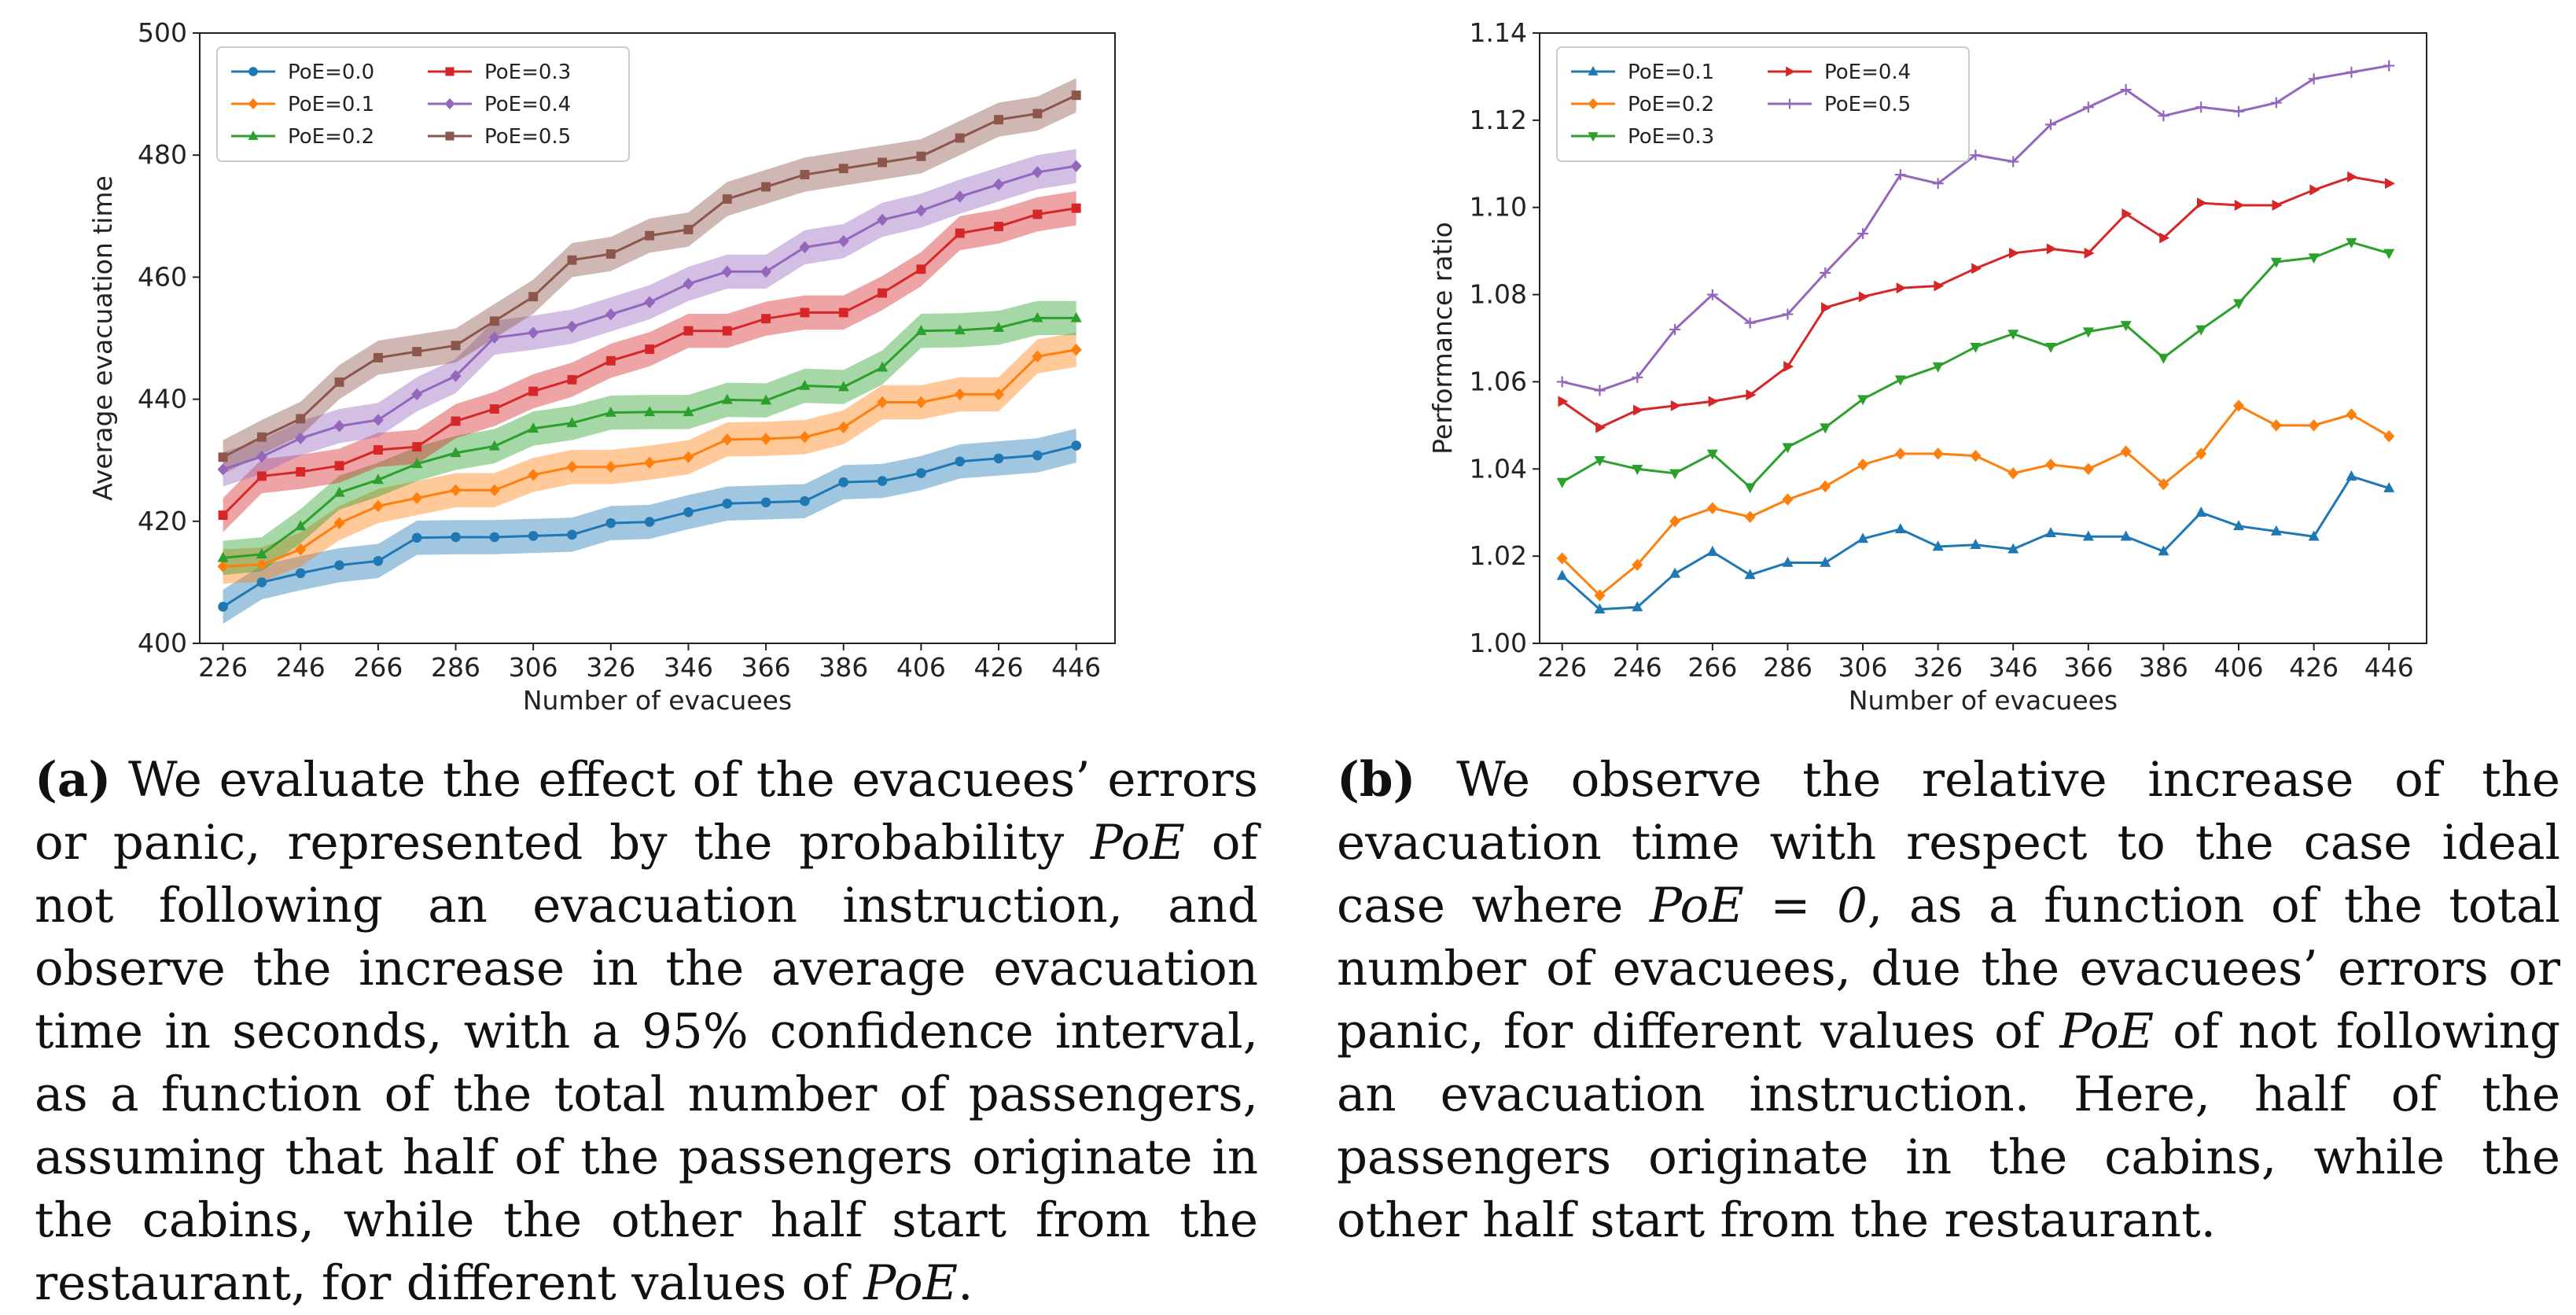  Describe the element at coordinates (527, 72) in the screenshot. I see `legend-label-3: PoE=0.3` at that location.